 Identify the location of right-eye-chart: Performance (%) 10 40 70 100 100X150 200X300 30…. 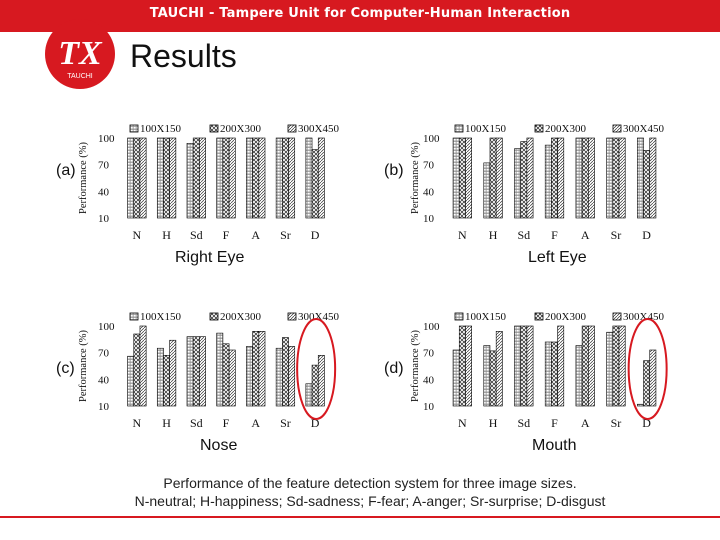
(208, 182).